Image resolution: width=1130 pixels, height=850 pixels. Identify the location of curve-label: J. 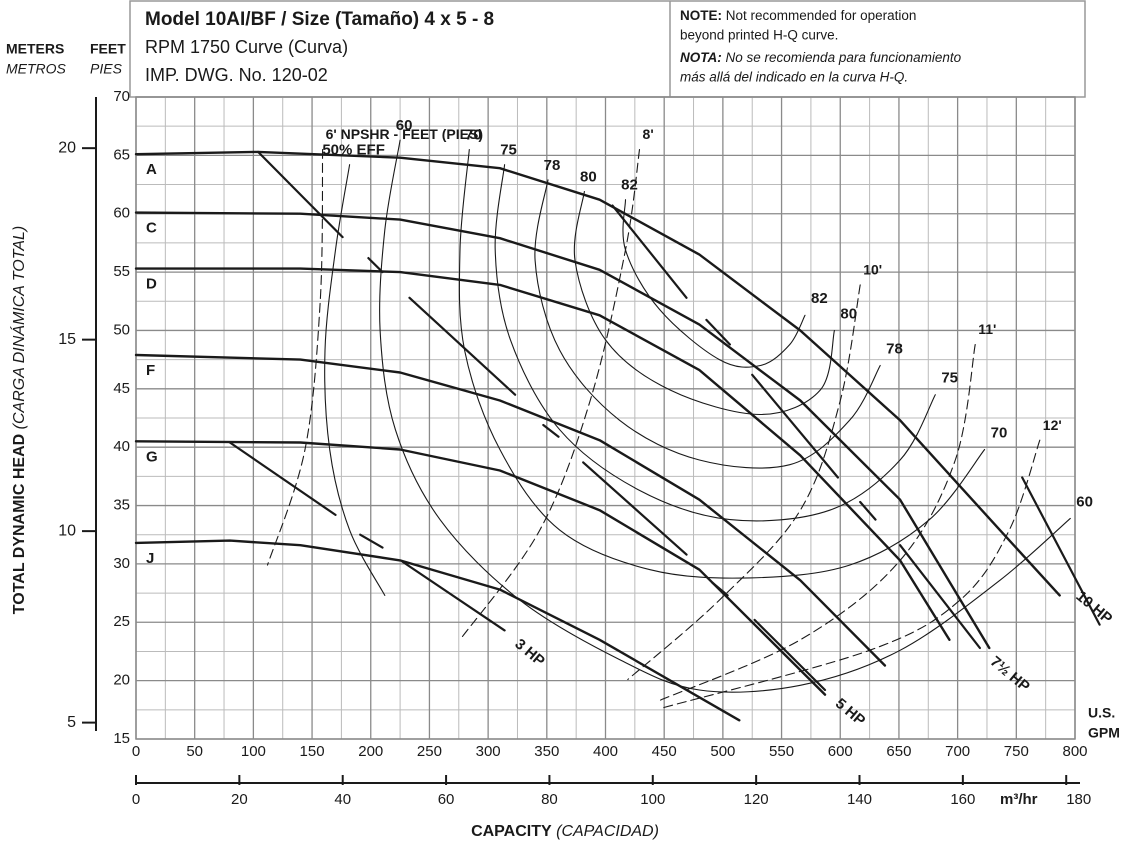
(150, 558).